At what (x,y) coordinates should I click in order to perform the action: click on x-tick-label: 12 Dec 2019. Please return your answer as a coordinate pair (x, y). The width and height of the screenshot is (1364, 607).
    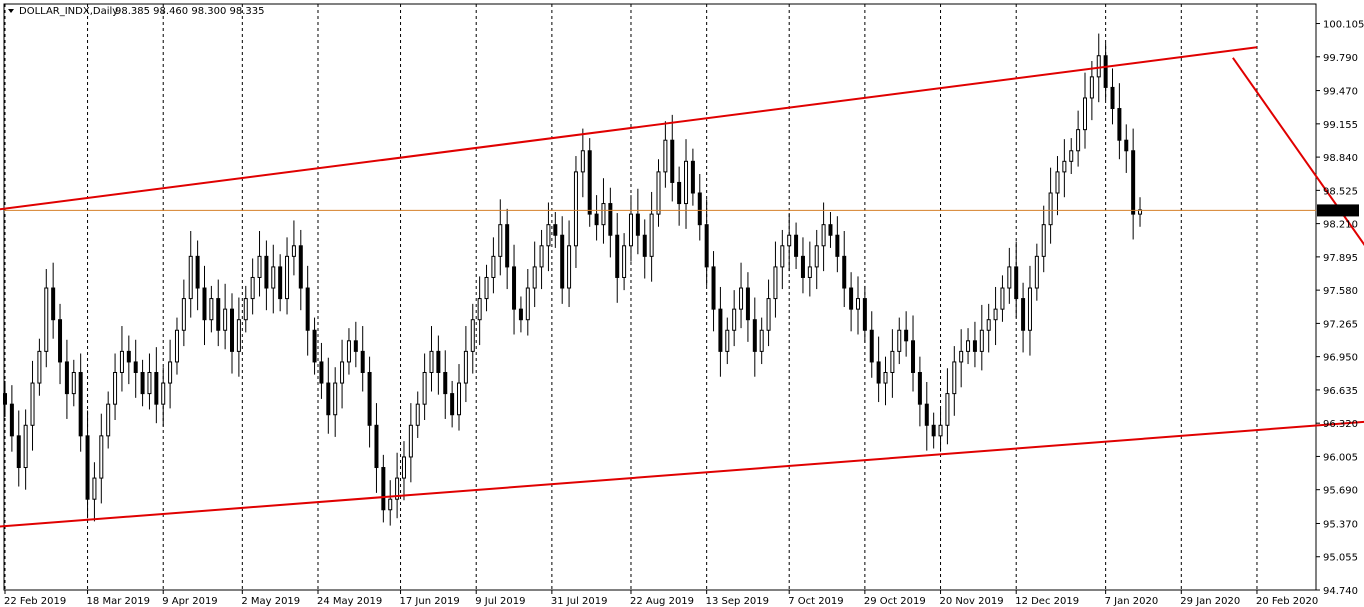
    Looking at the image, I should click on (1047, 601).